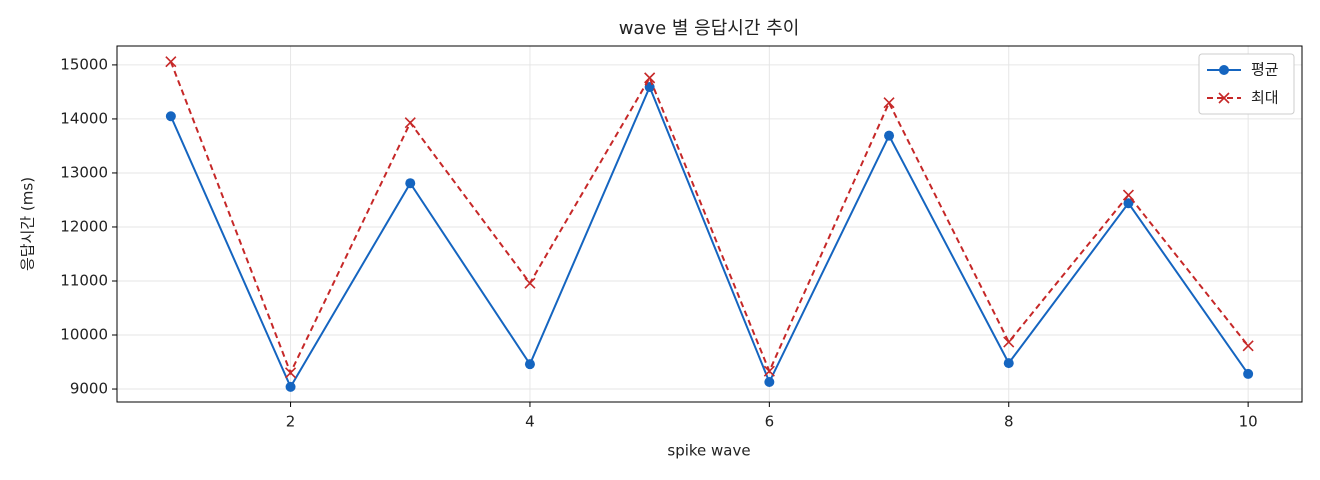 The image size is (1320, 480). I want to click on legend-box, so click(1246, 84).